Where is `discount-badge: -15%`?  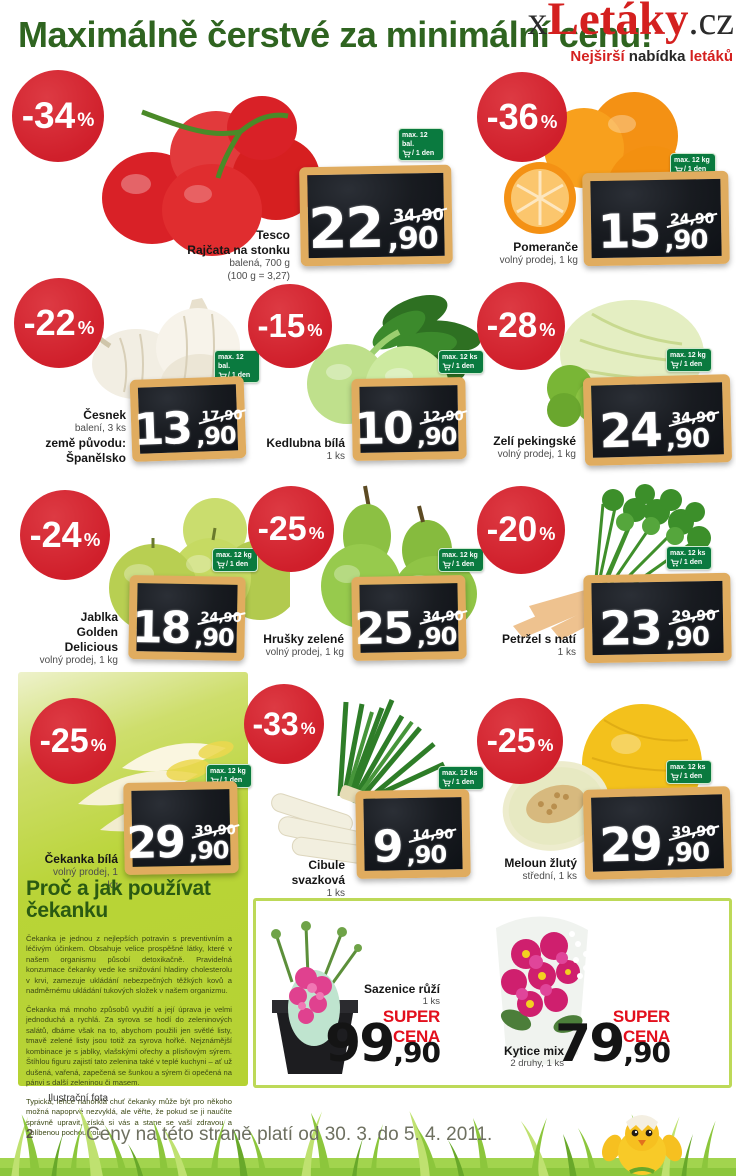 discount-badge: -15% is located at coordinates (290, 326).